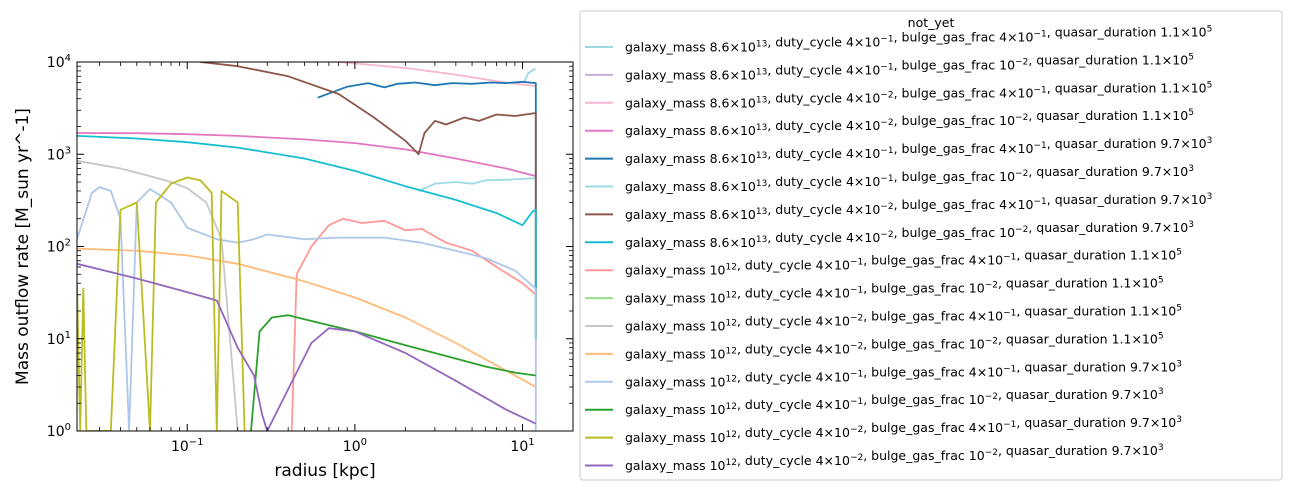 The width and height of the screenshot is (1293, 493). What do you see at coordinates (59, 431) in the screenshot?
I see `y-tick-label: 100` at bounding box center [59, 431].